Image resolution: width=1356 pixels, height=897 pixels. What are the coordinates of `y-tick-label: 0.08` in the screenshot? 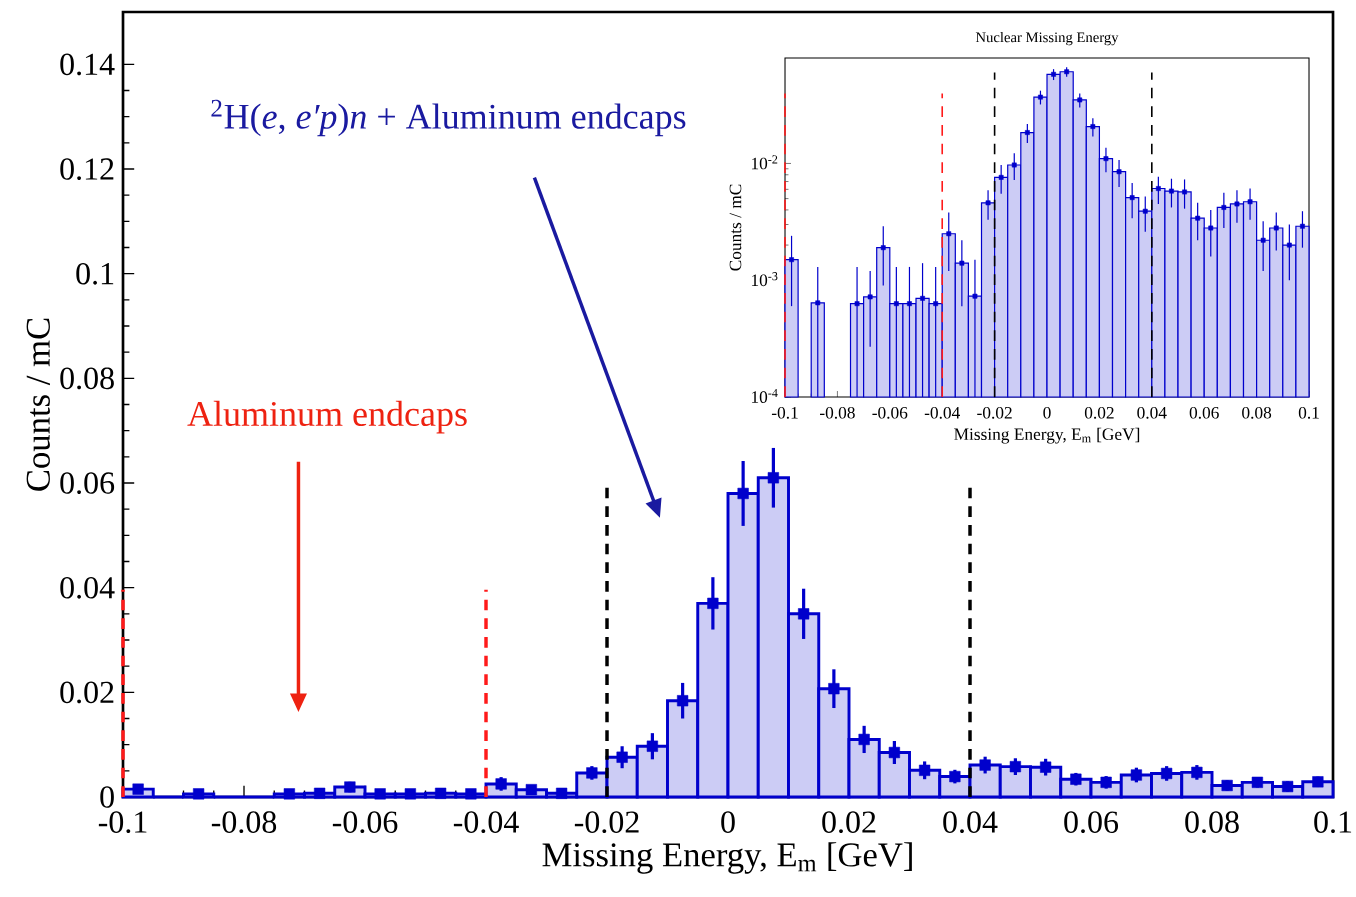 It's located at (87, 378).